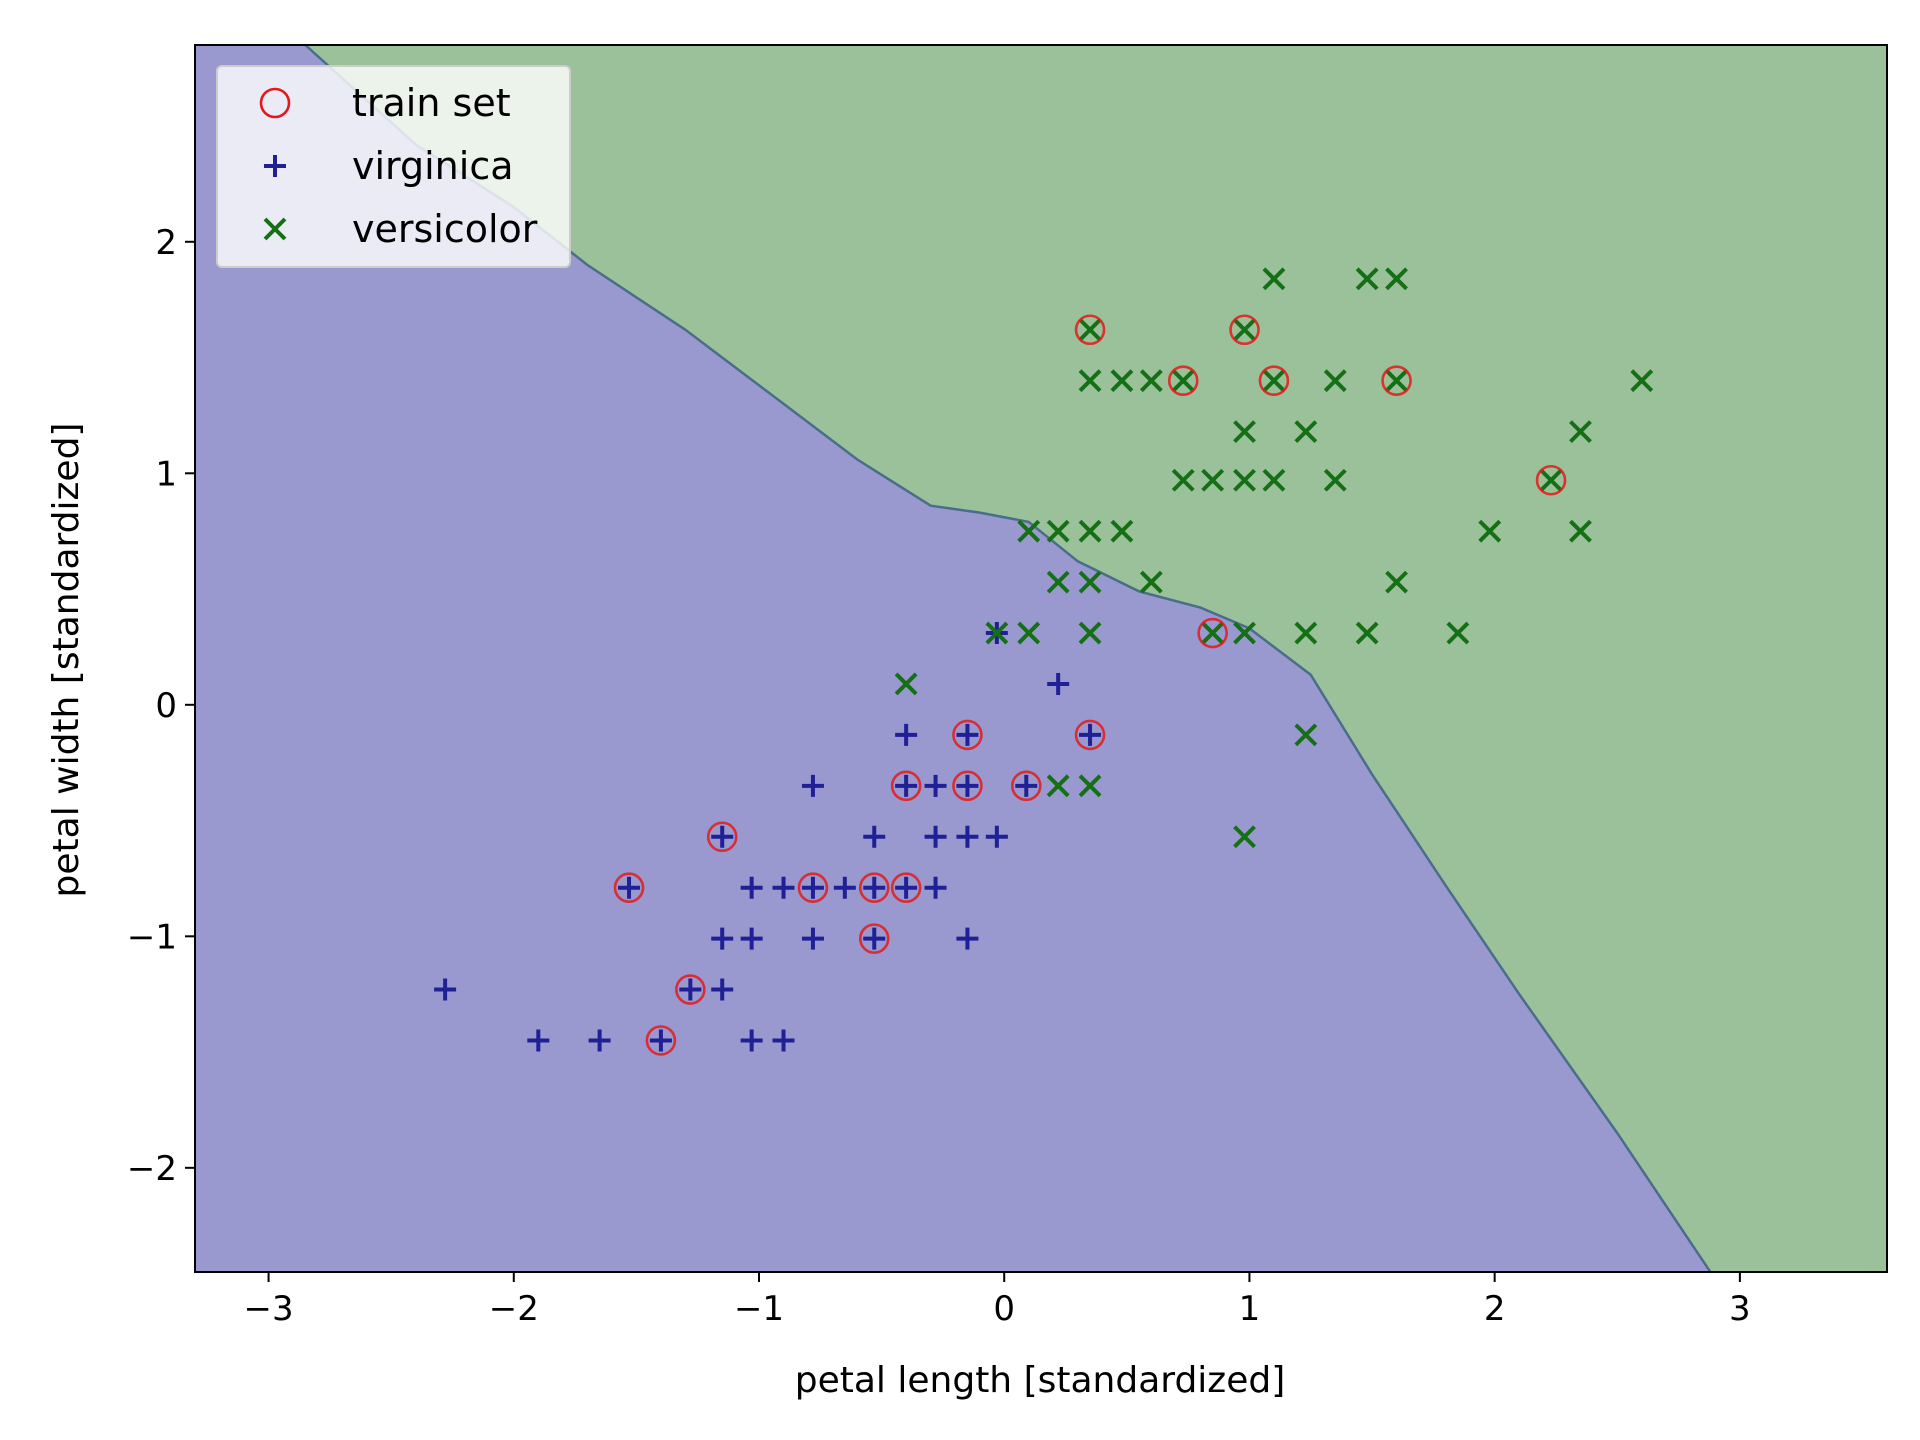 The height and width of the screenshot is (1440, 1920). Describe the element at coordinates (1040, 1380) in the screenshot. I see `x-axis-label: petal length [standardized]` at that location.